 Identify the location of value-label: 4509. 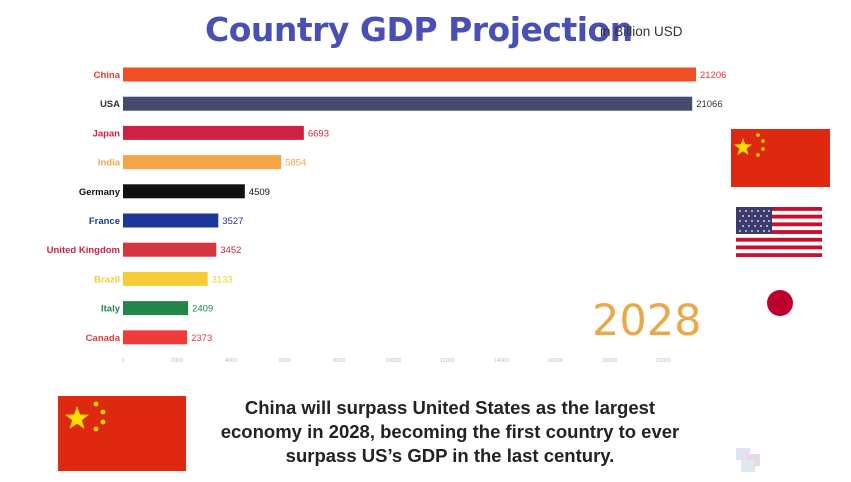
(259, 192).